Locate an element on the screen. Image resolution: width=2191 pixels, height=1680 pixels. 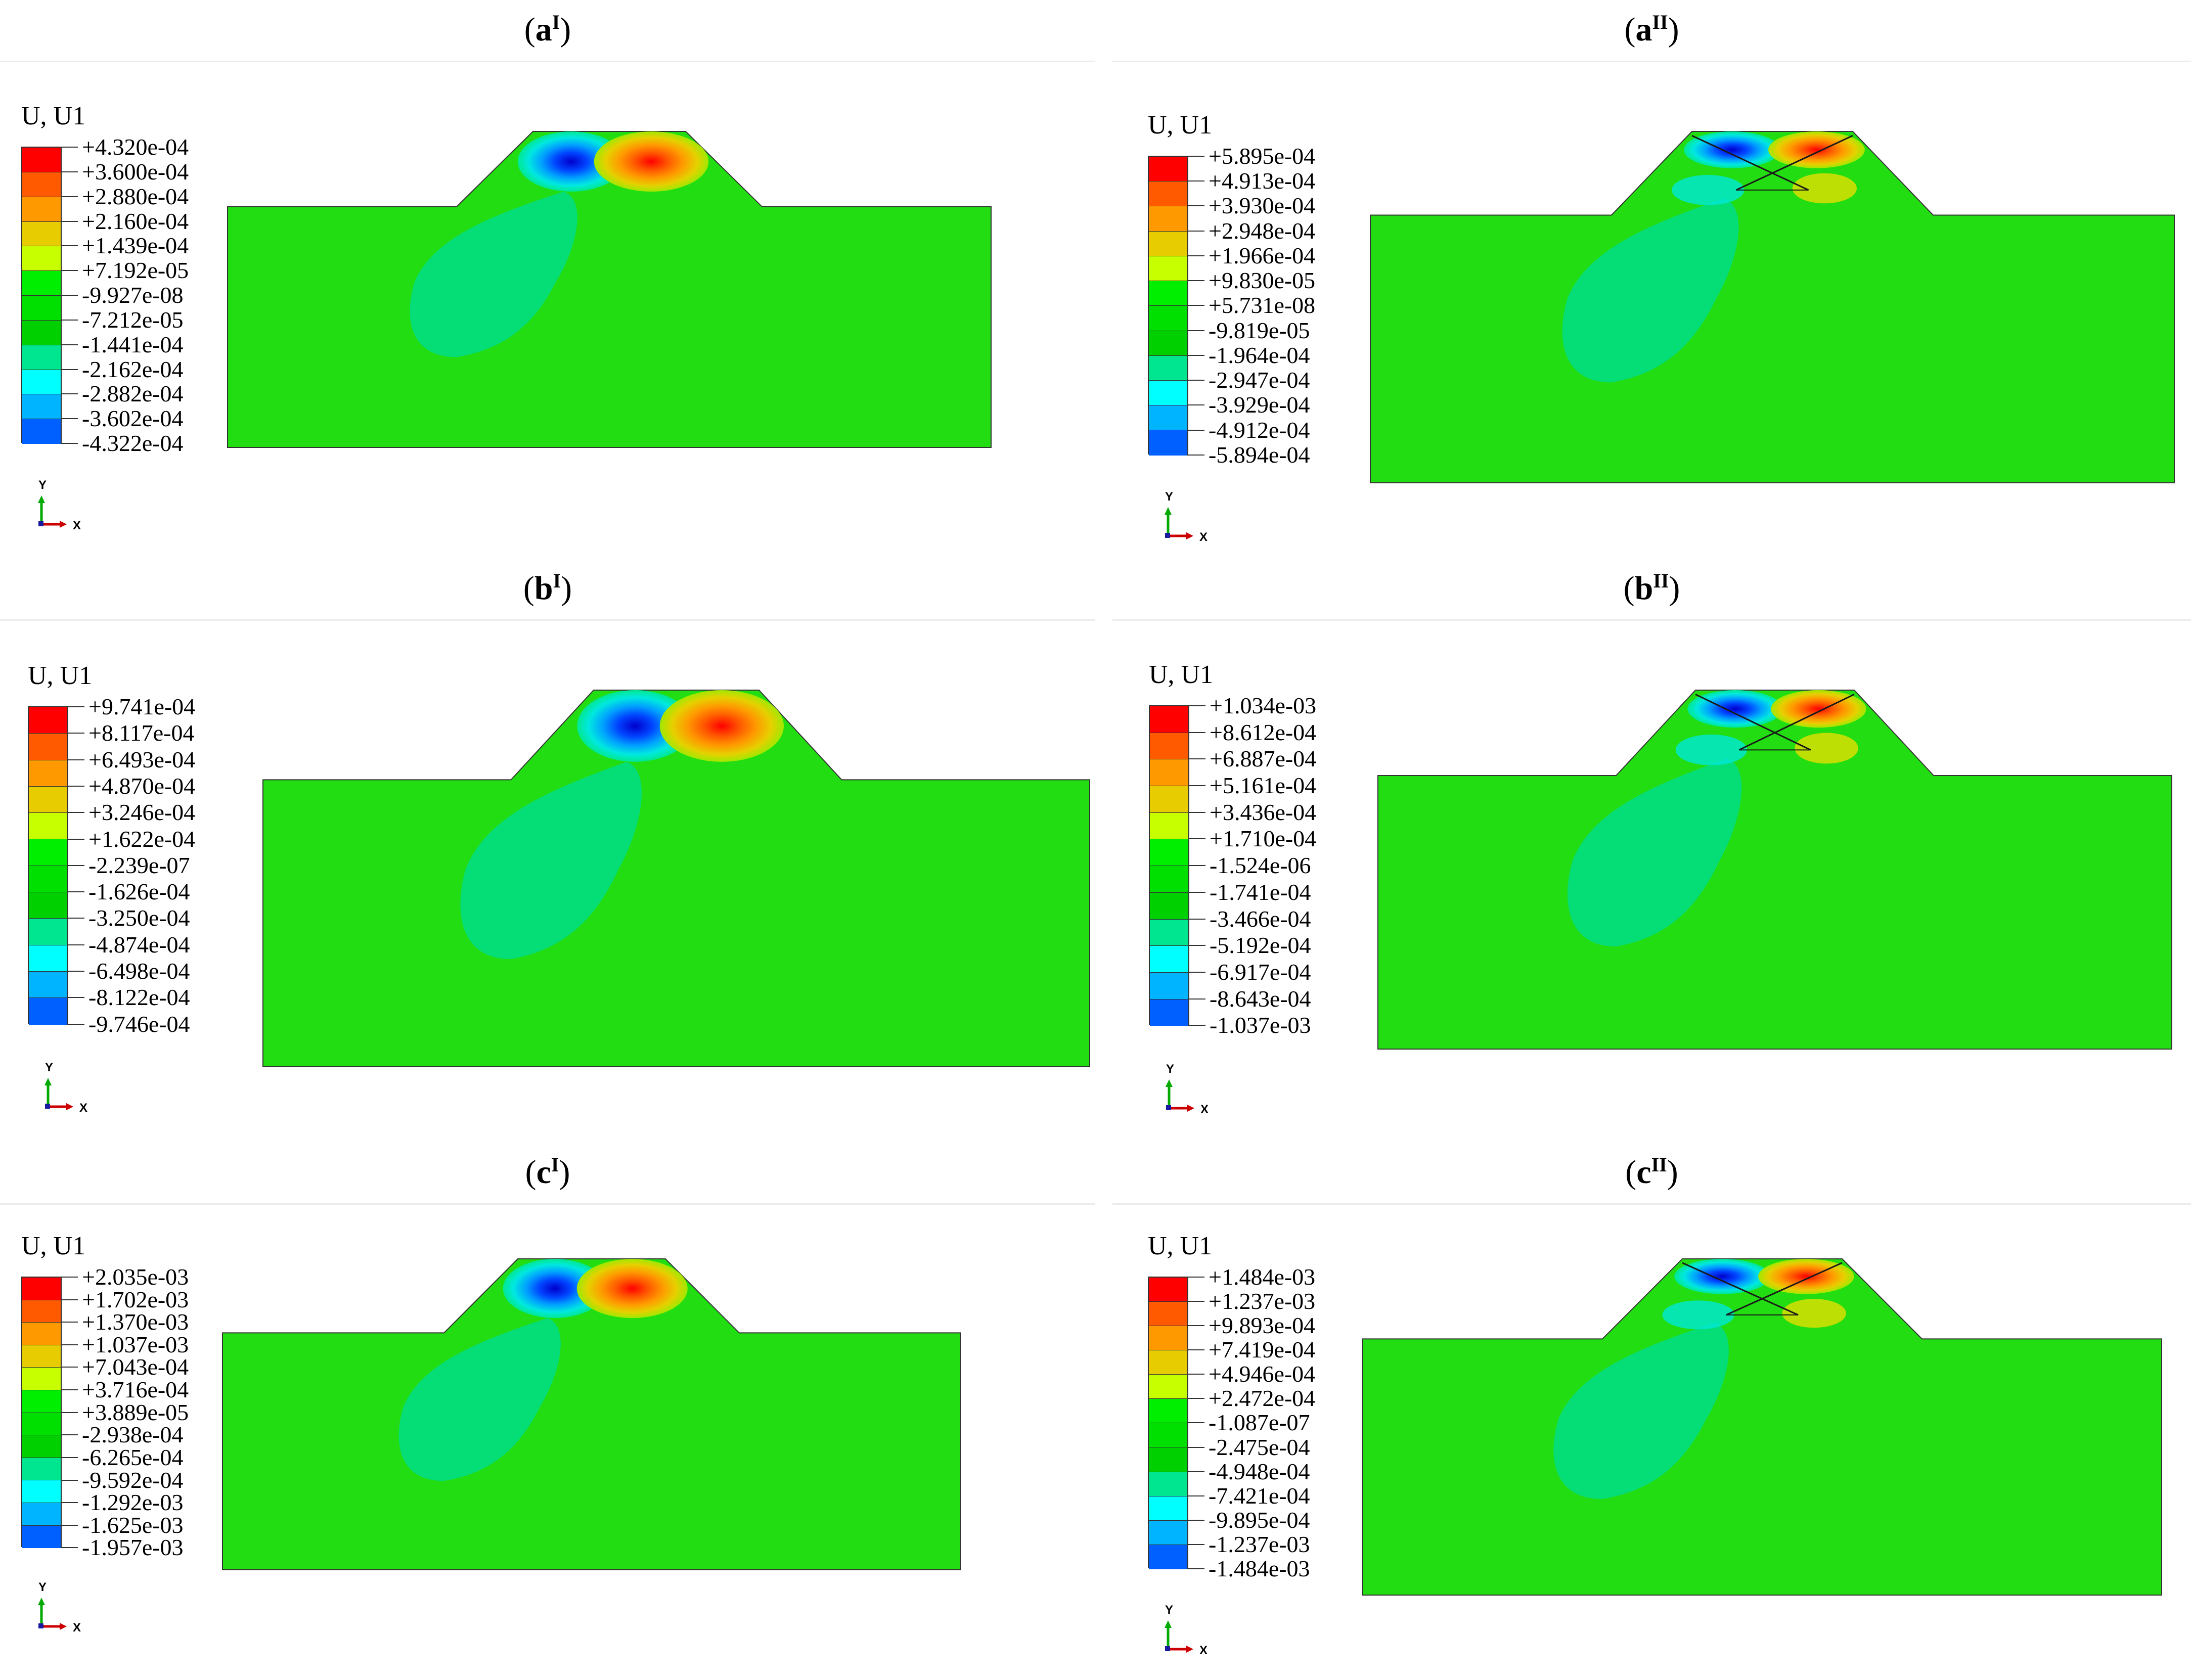
legend-color-scale is located at coordinates (1168, 1423).